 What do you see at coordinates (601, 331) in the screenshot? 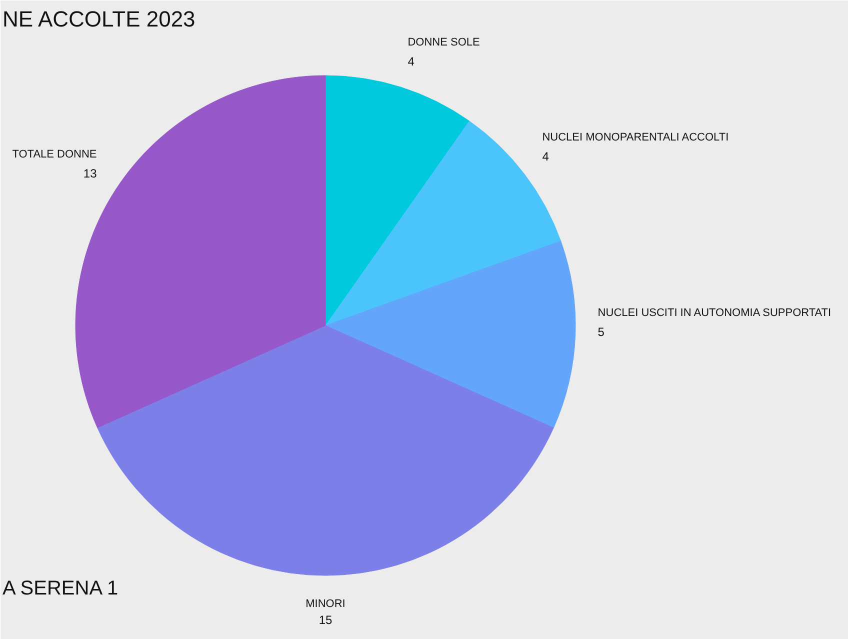
I see `data-label: 5` at bounding box center [601, 331].